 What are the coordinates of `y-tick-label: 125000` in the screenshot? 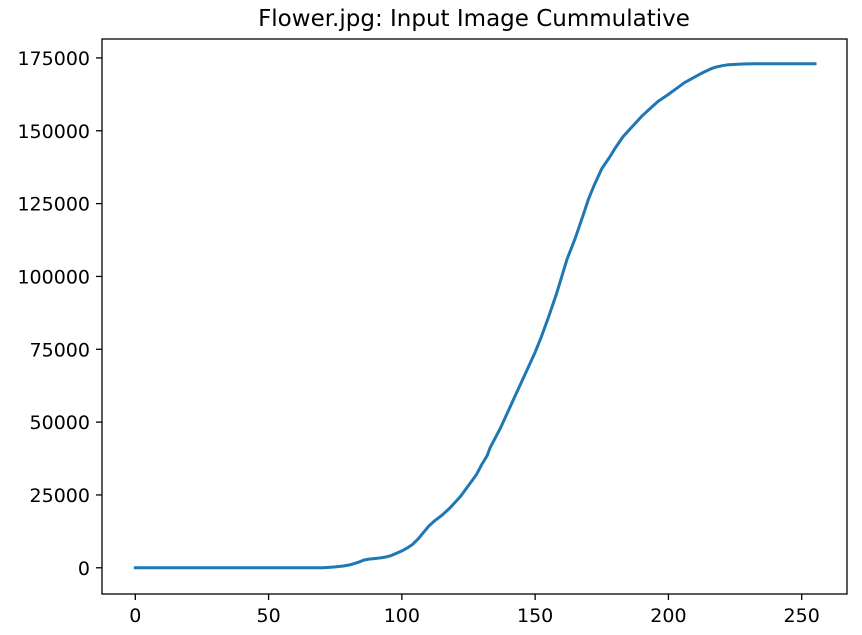 It's located at (53, 205).